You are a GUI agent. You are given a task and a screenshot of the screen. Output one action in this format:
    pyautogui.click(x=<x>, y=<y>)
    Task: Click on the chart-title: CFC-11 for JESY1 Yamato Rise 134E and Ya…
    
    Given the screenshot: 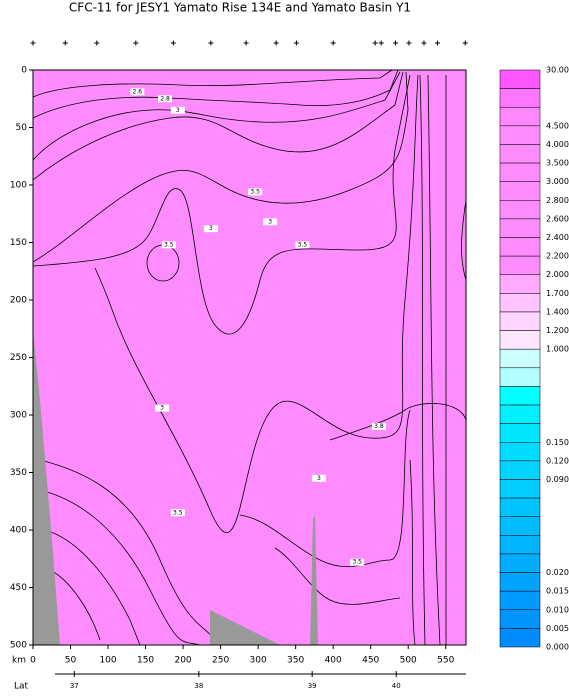 What is the action you would take?
    pyautogui.click(x=240, y=8)
    